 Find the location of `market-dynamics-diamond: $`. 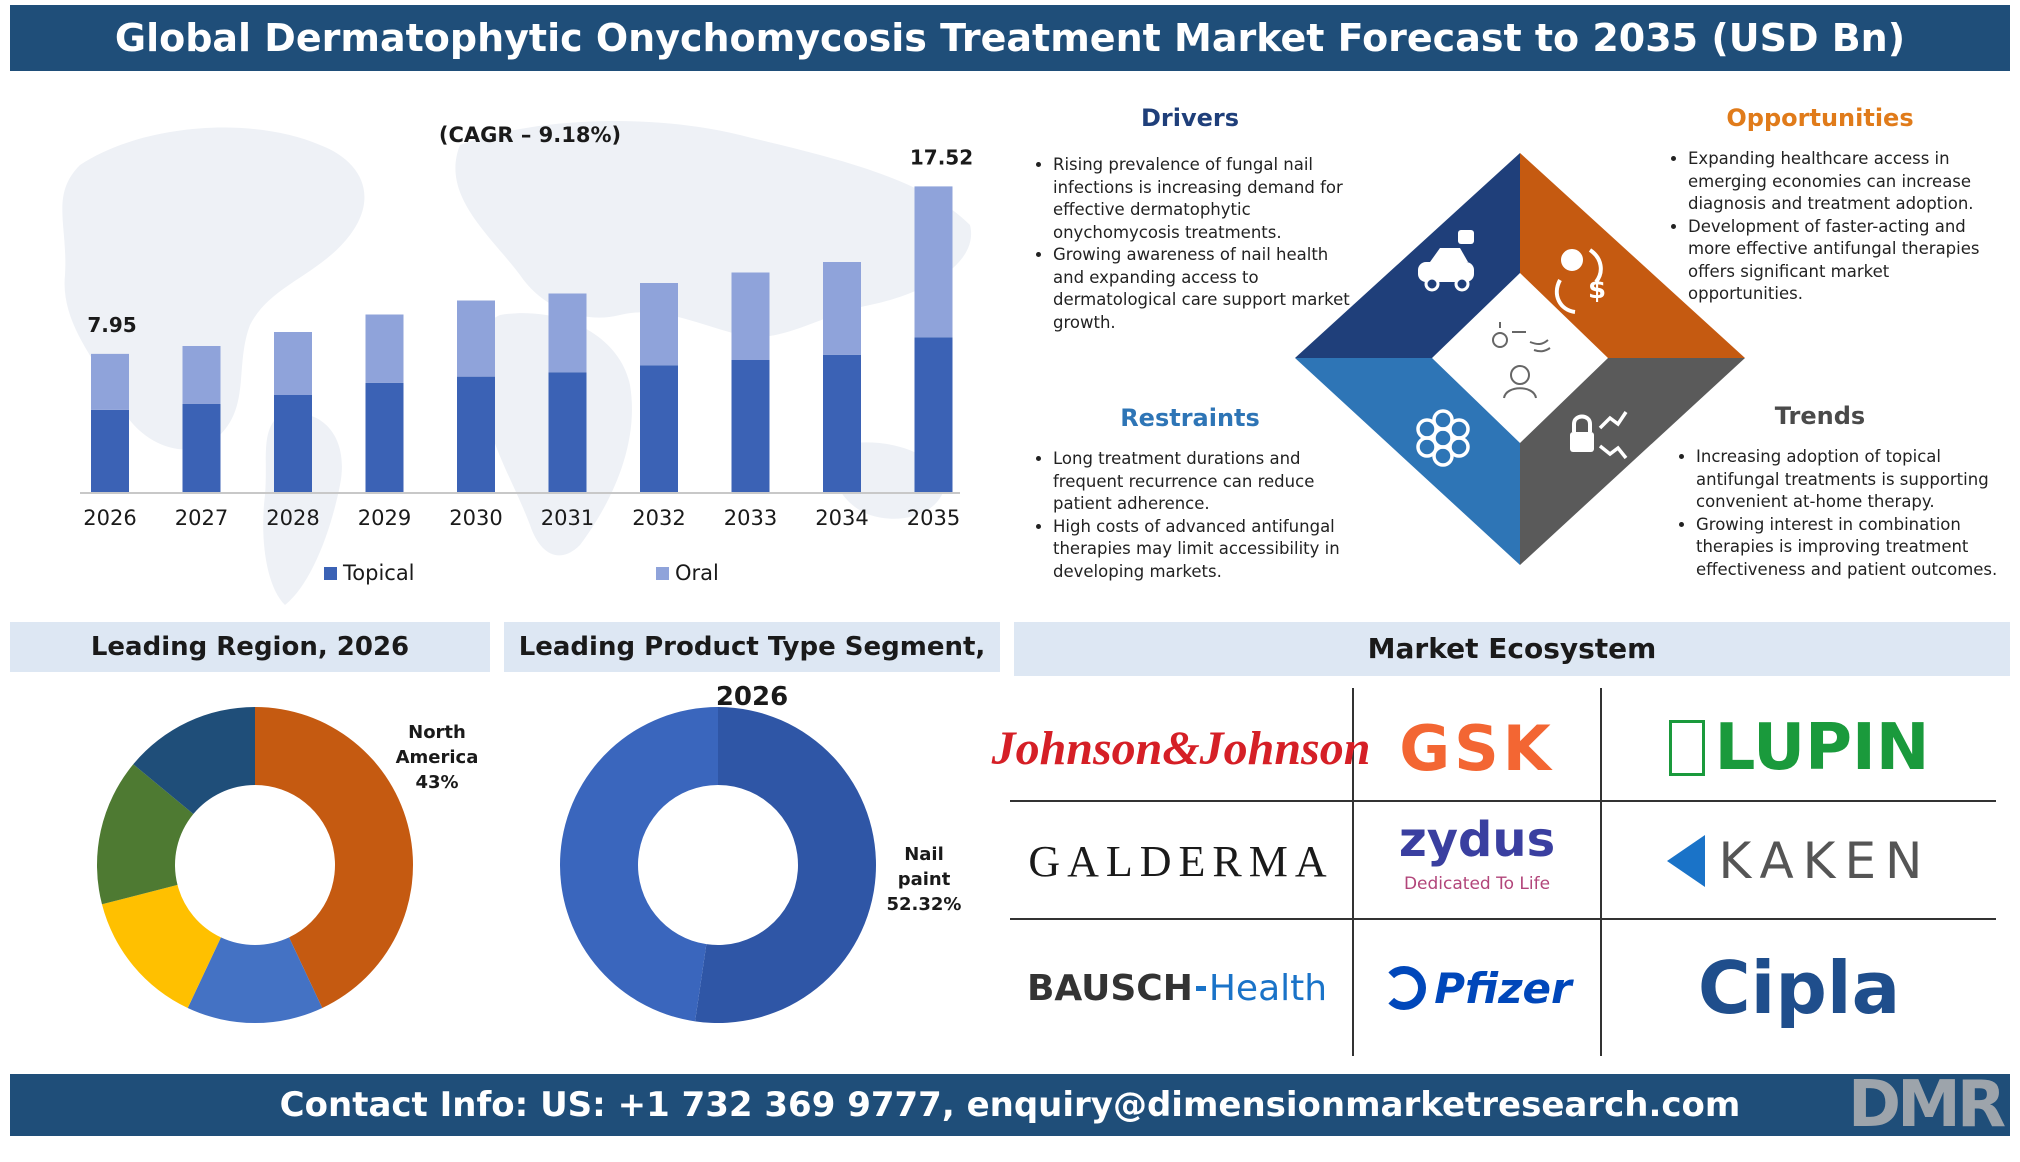

market-dynamics-diamond: $ is located at coordinates (1520, 359).